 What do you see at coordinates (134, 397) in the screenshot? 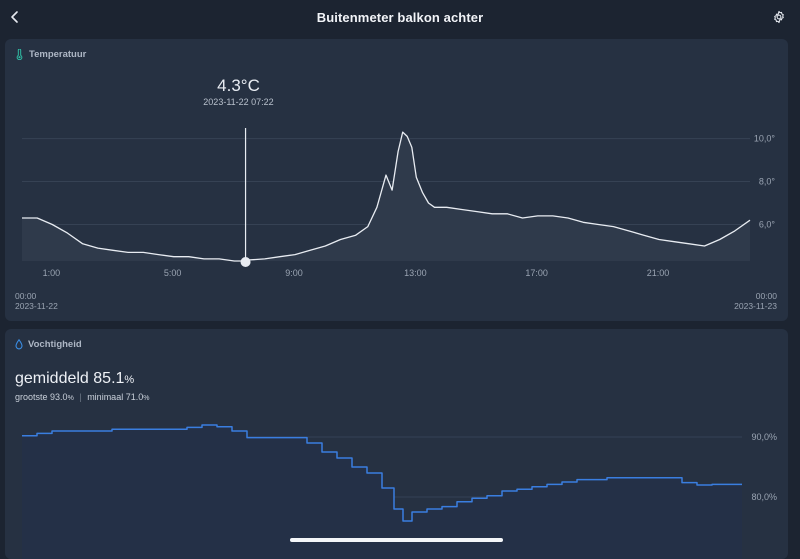
I see `min-value: 71.0` at bounding box center [134, 397].